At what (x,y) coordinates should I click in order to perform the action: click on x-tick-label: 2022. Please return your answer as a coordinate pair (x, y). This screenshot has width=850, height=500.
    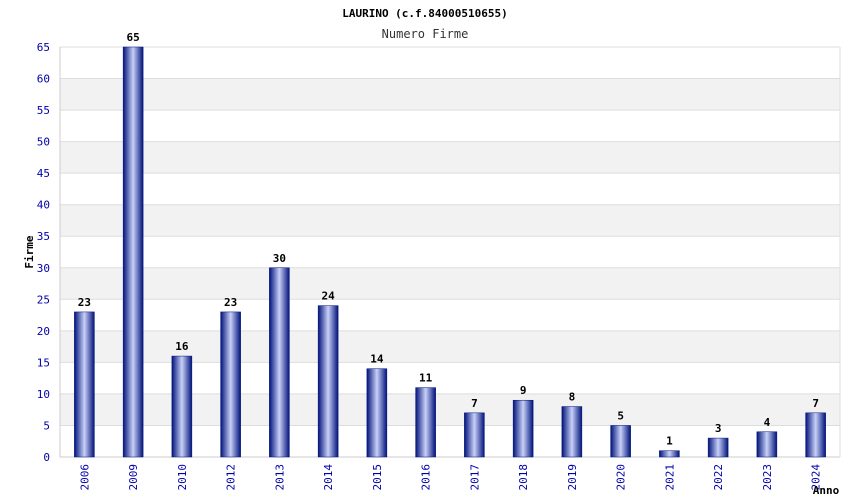
    Looking at the image, I should click on (718, 477).